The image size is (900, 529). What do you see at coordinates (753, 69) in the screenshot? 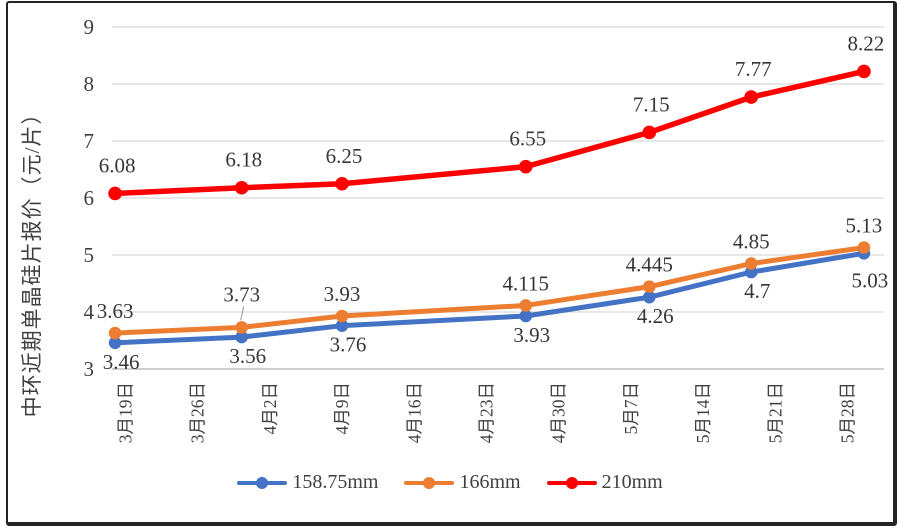
I see `data-label: 7.77` at bounding box center [753, 69].